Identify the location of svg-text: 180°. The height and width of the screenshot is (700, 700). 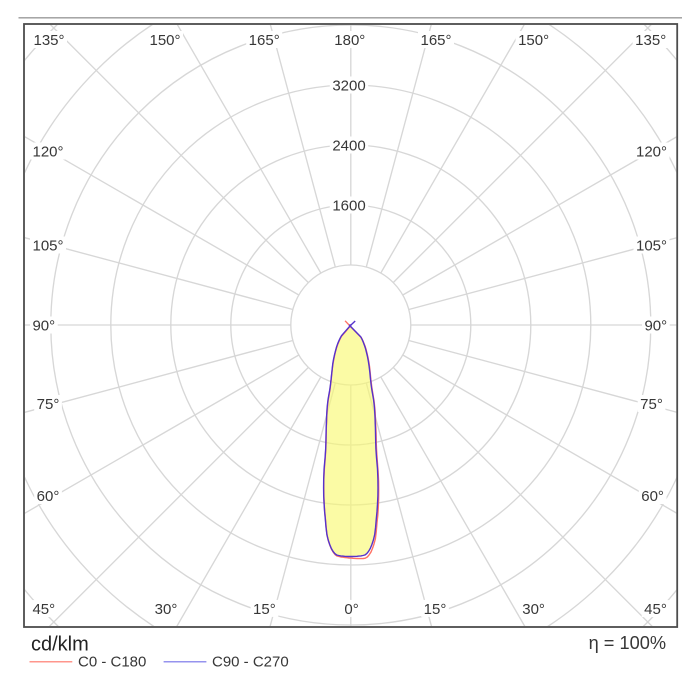
(349, 40).